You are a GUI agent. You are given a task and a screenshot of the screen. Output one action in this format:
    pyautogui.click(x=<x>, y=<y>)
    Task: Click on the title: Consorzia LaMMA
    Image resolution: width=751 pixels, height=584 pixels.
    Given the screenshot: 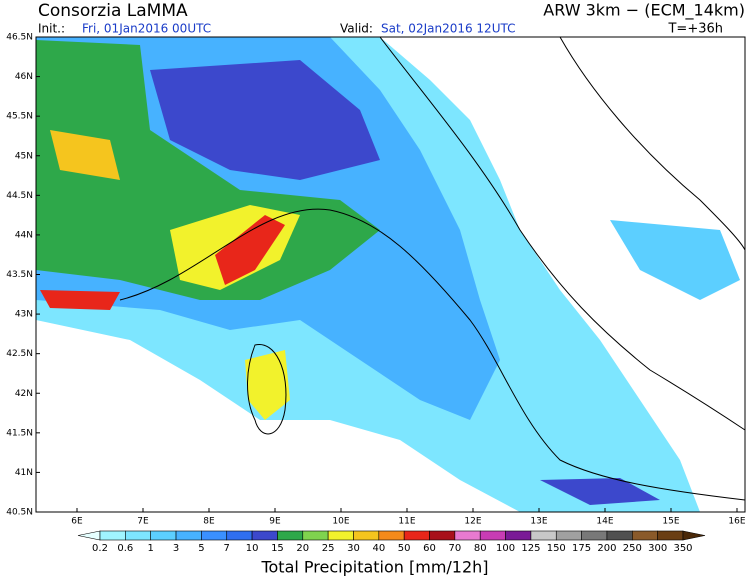 What is the action you would take?
    pyautogui.click(x=113, y=11)
    